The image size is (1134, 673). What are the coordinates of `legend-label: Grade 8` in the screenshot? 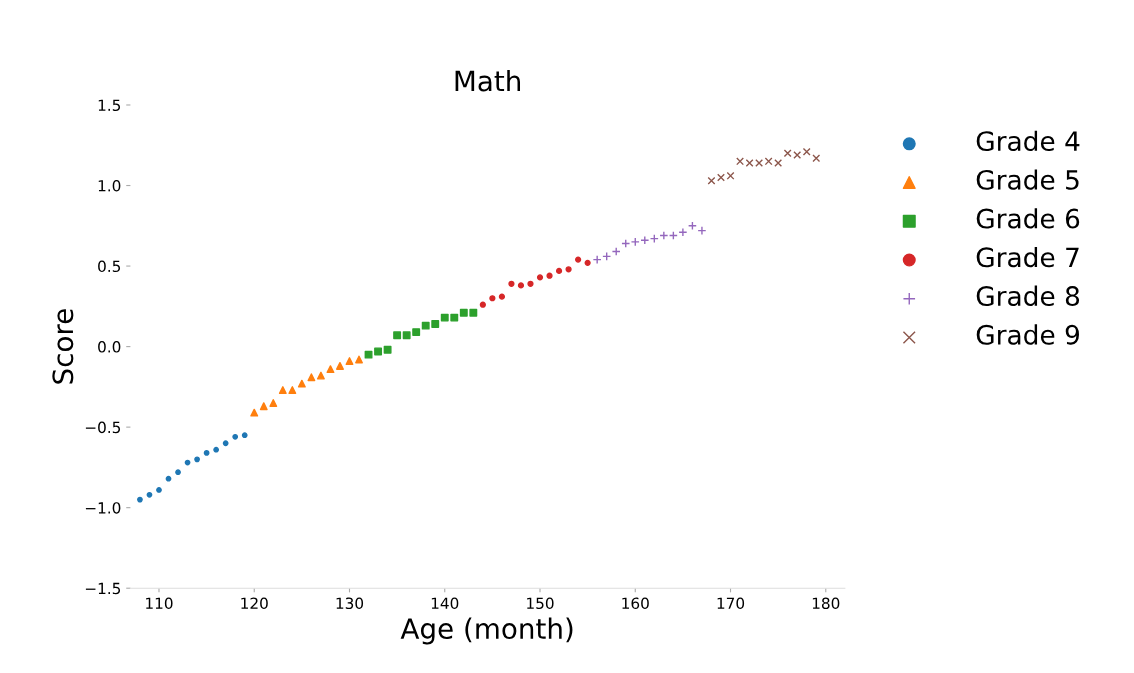 It's located at (1028, 296).